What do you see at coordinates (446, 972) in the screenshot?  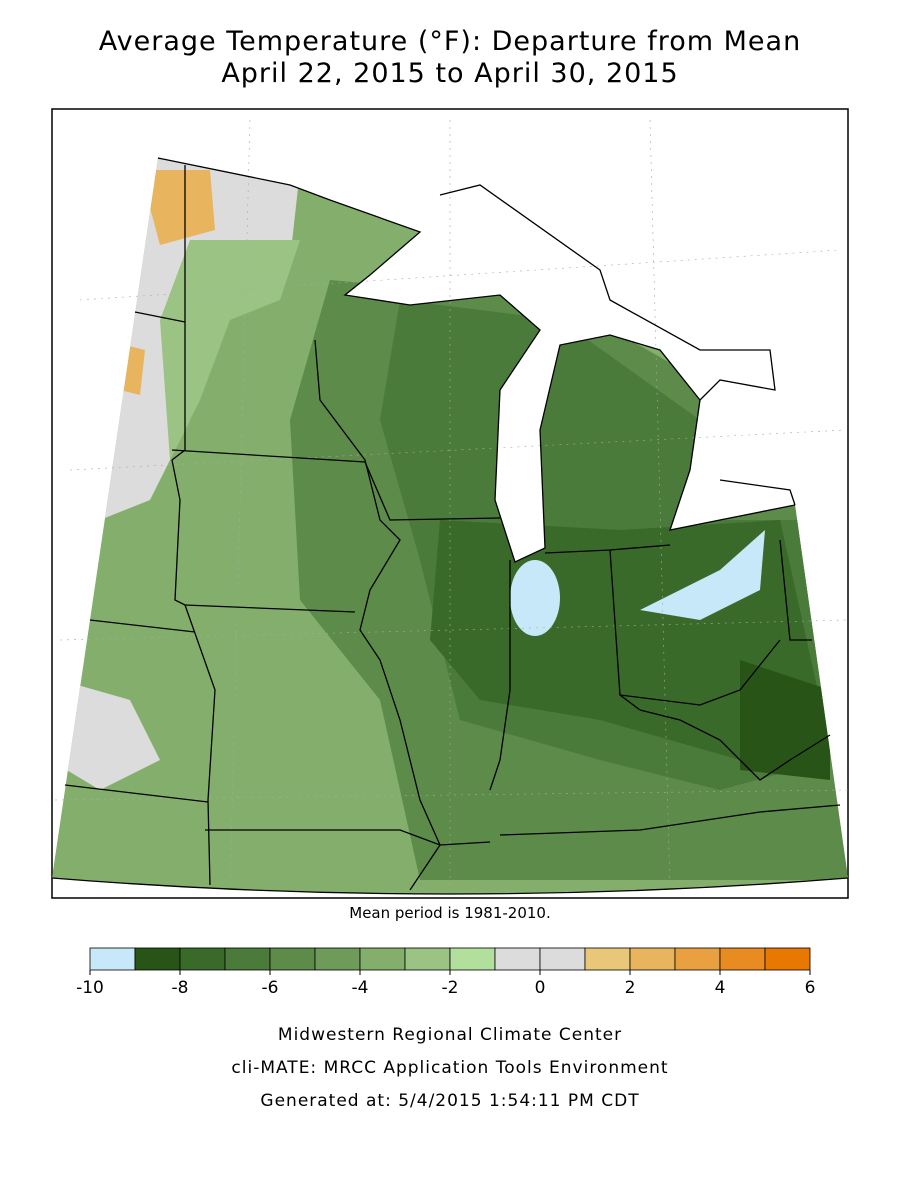 I see `legend: -10 -8 -6 -4 -2 0 2 4 6` at bounding box center [446, 972].